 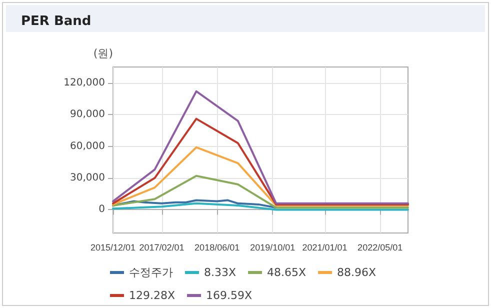 What do you see at coordinates (287, 272) in the screenshot?
I see `legend-label: 48.65X` at bounding box center [287, 272].